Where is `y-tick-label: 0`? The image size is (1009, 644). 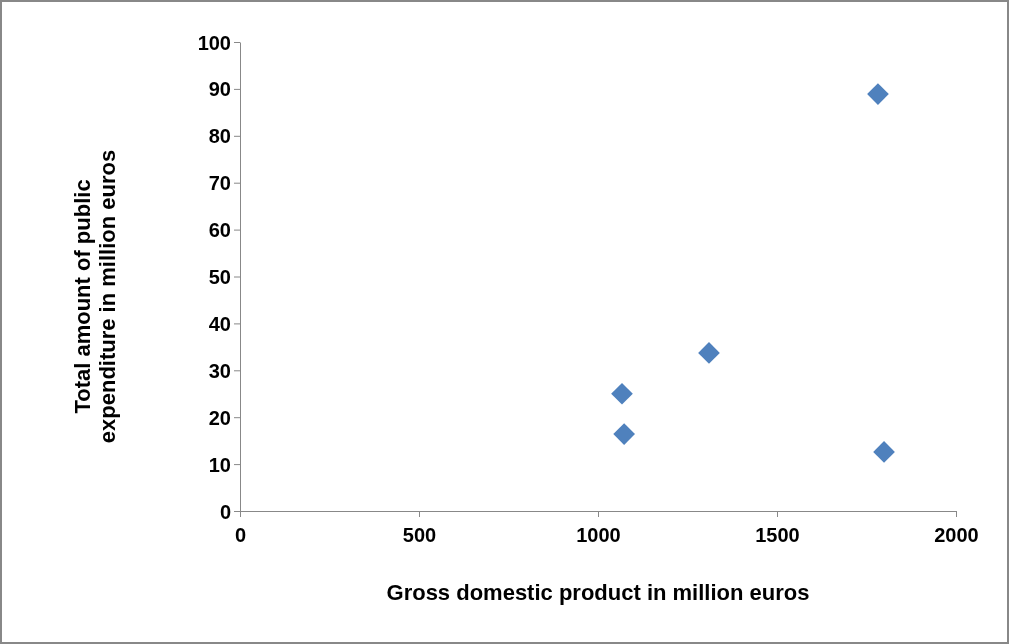
y-tick-label: 0 is located at coordinates (225, 511).